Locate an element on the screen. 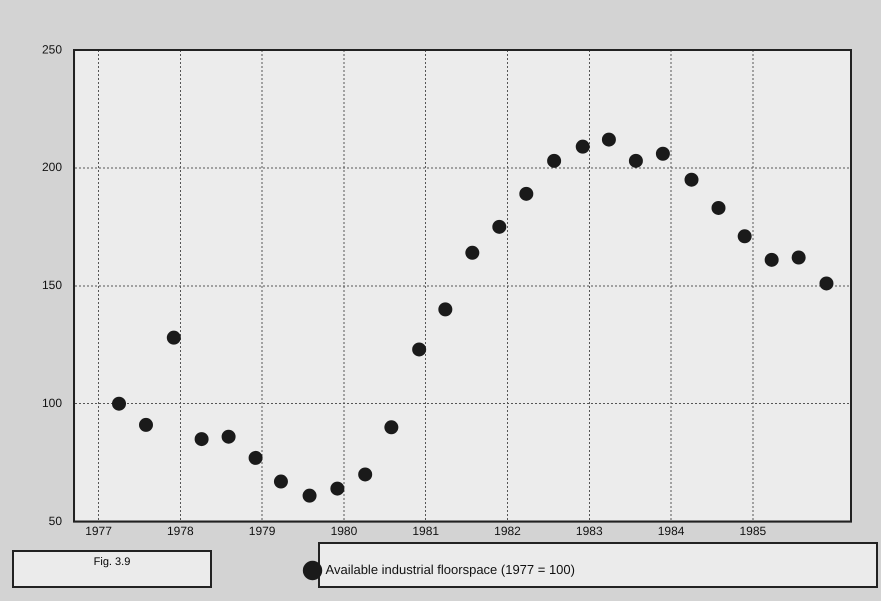  y-tick-label: 200 is located at coordinates (52, 167).